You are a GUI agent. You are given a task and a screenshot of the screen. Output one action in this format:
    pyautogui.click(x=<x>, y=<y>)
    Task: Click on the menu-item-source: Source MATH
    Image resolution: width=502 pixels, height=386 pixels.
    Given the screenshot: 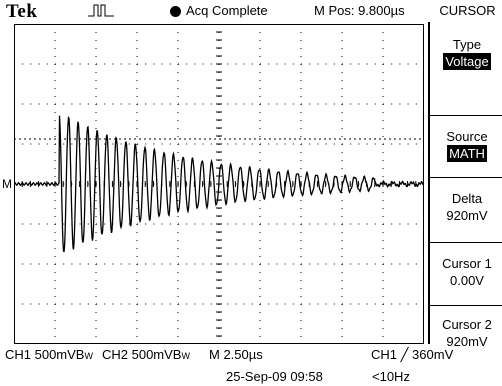 What is the action you would take?
    pyautogui.click(x=466, y=145)
    